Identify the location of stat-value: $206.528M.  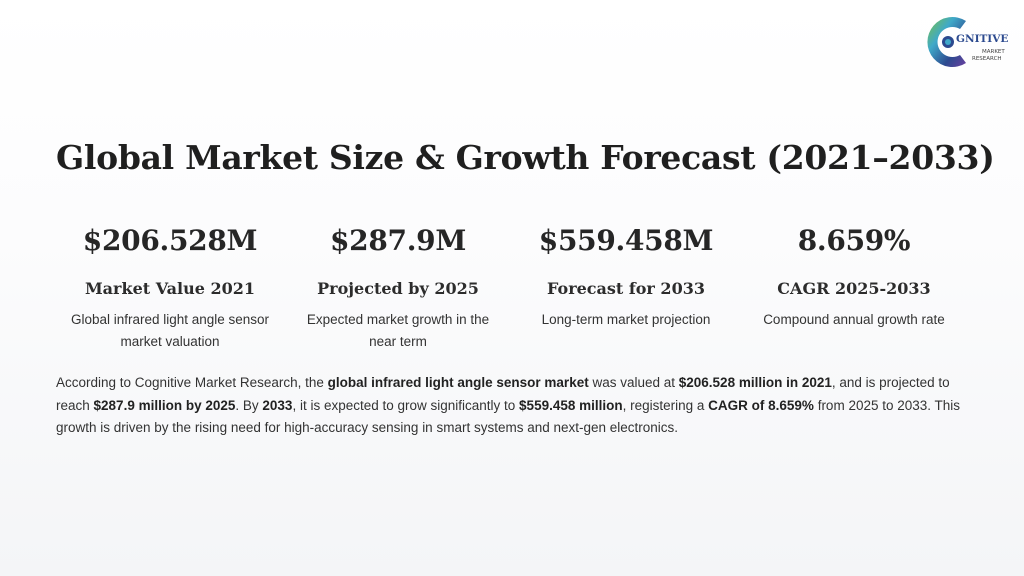
(170, 240).